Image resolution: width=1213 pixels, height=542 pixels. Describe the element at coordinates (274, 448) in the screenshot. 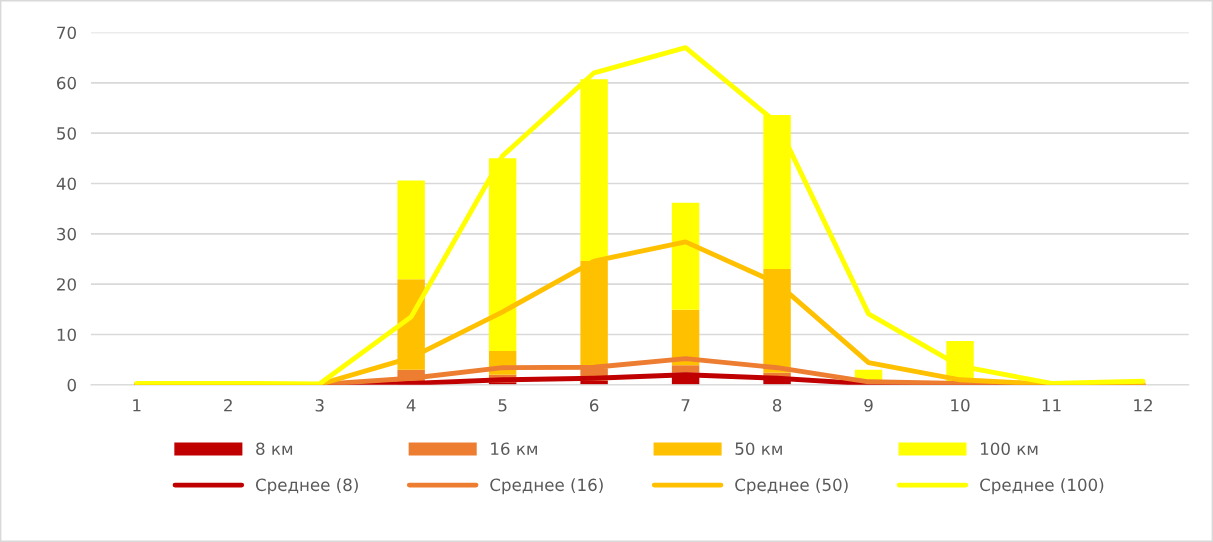

I see `legend-label: 8 км` at that location.